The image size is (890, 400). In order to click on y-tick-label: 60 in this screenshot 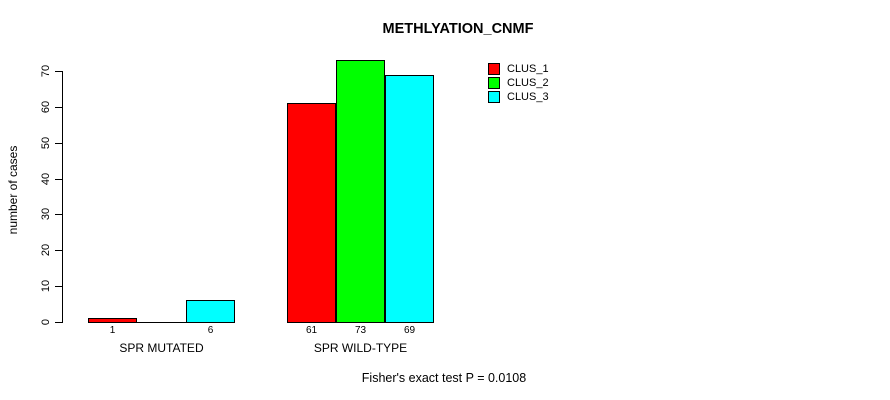, I will do `click(46, 107)`.